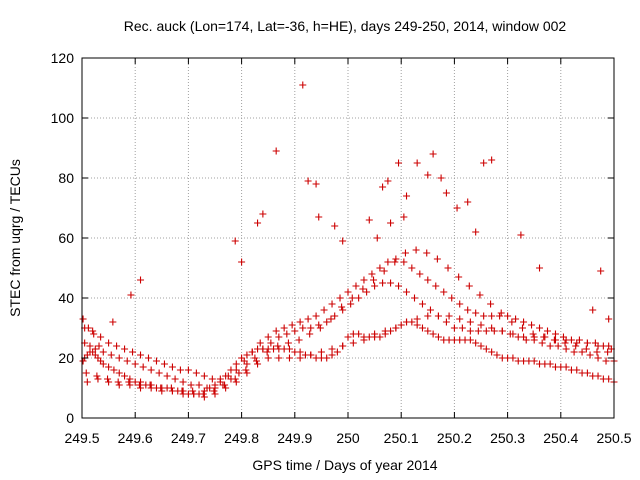 The height and width of the screenshot is (480, 640). What do you see at coordinates (135, 438) in the screenshot?
I see `x-tick-label: 249.6` at bounding box center [135, 438].